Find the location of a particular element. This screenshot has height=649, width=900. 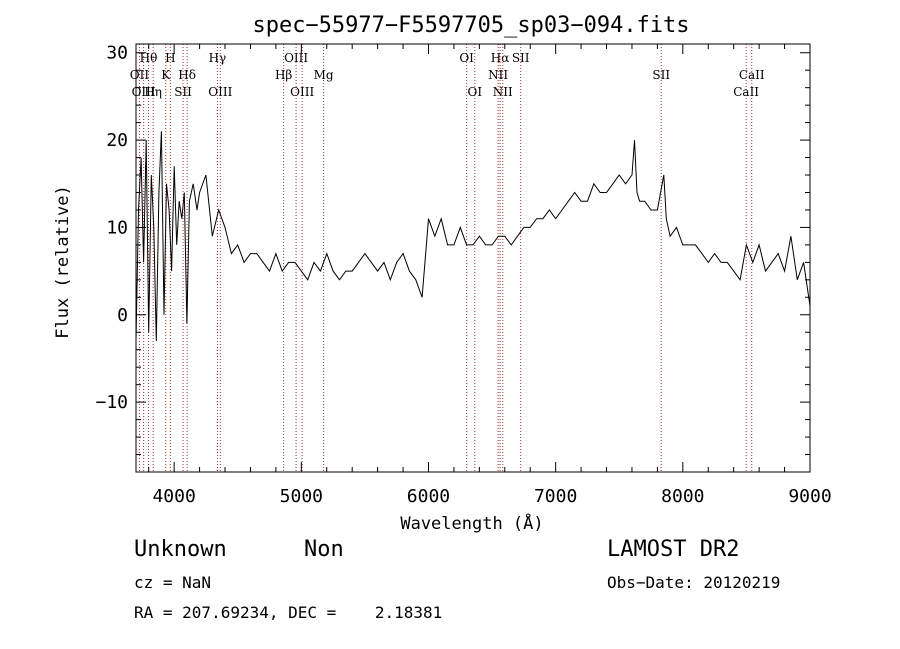

y-tick-label-3: 20 is located at coordinates (117, 140).